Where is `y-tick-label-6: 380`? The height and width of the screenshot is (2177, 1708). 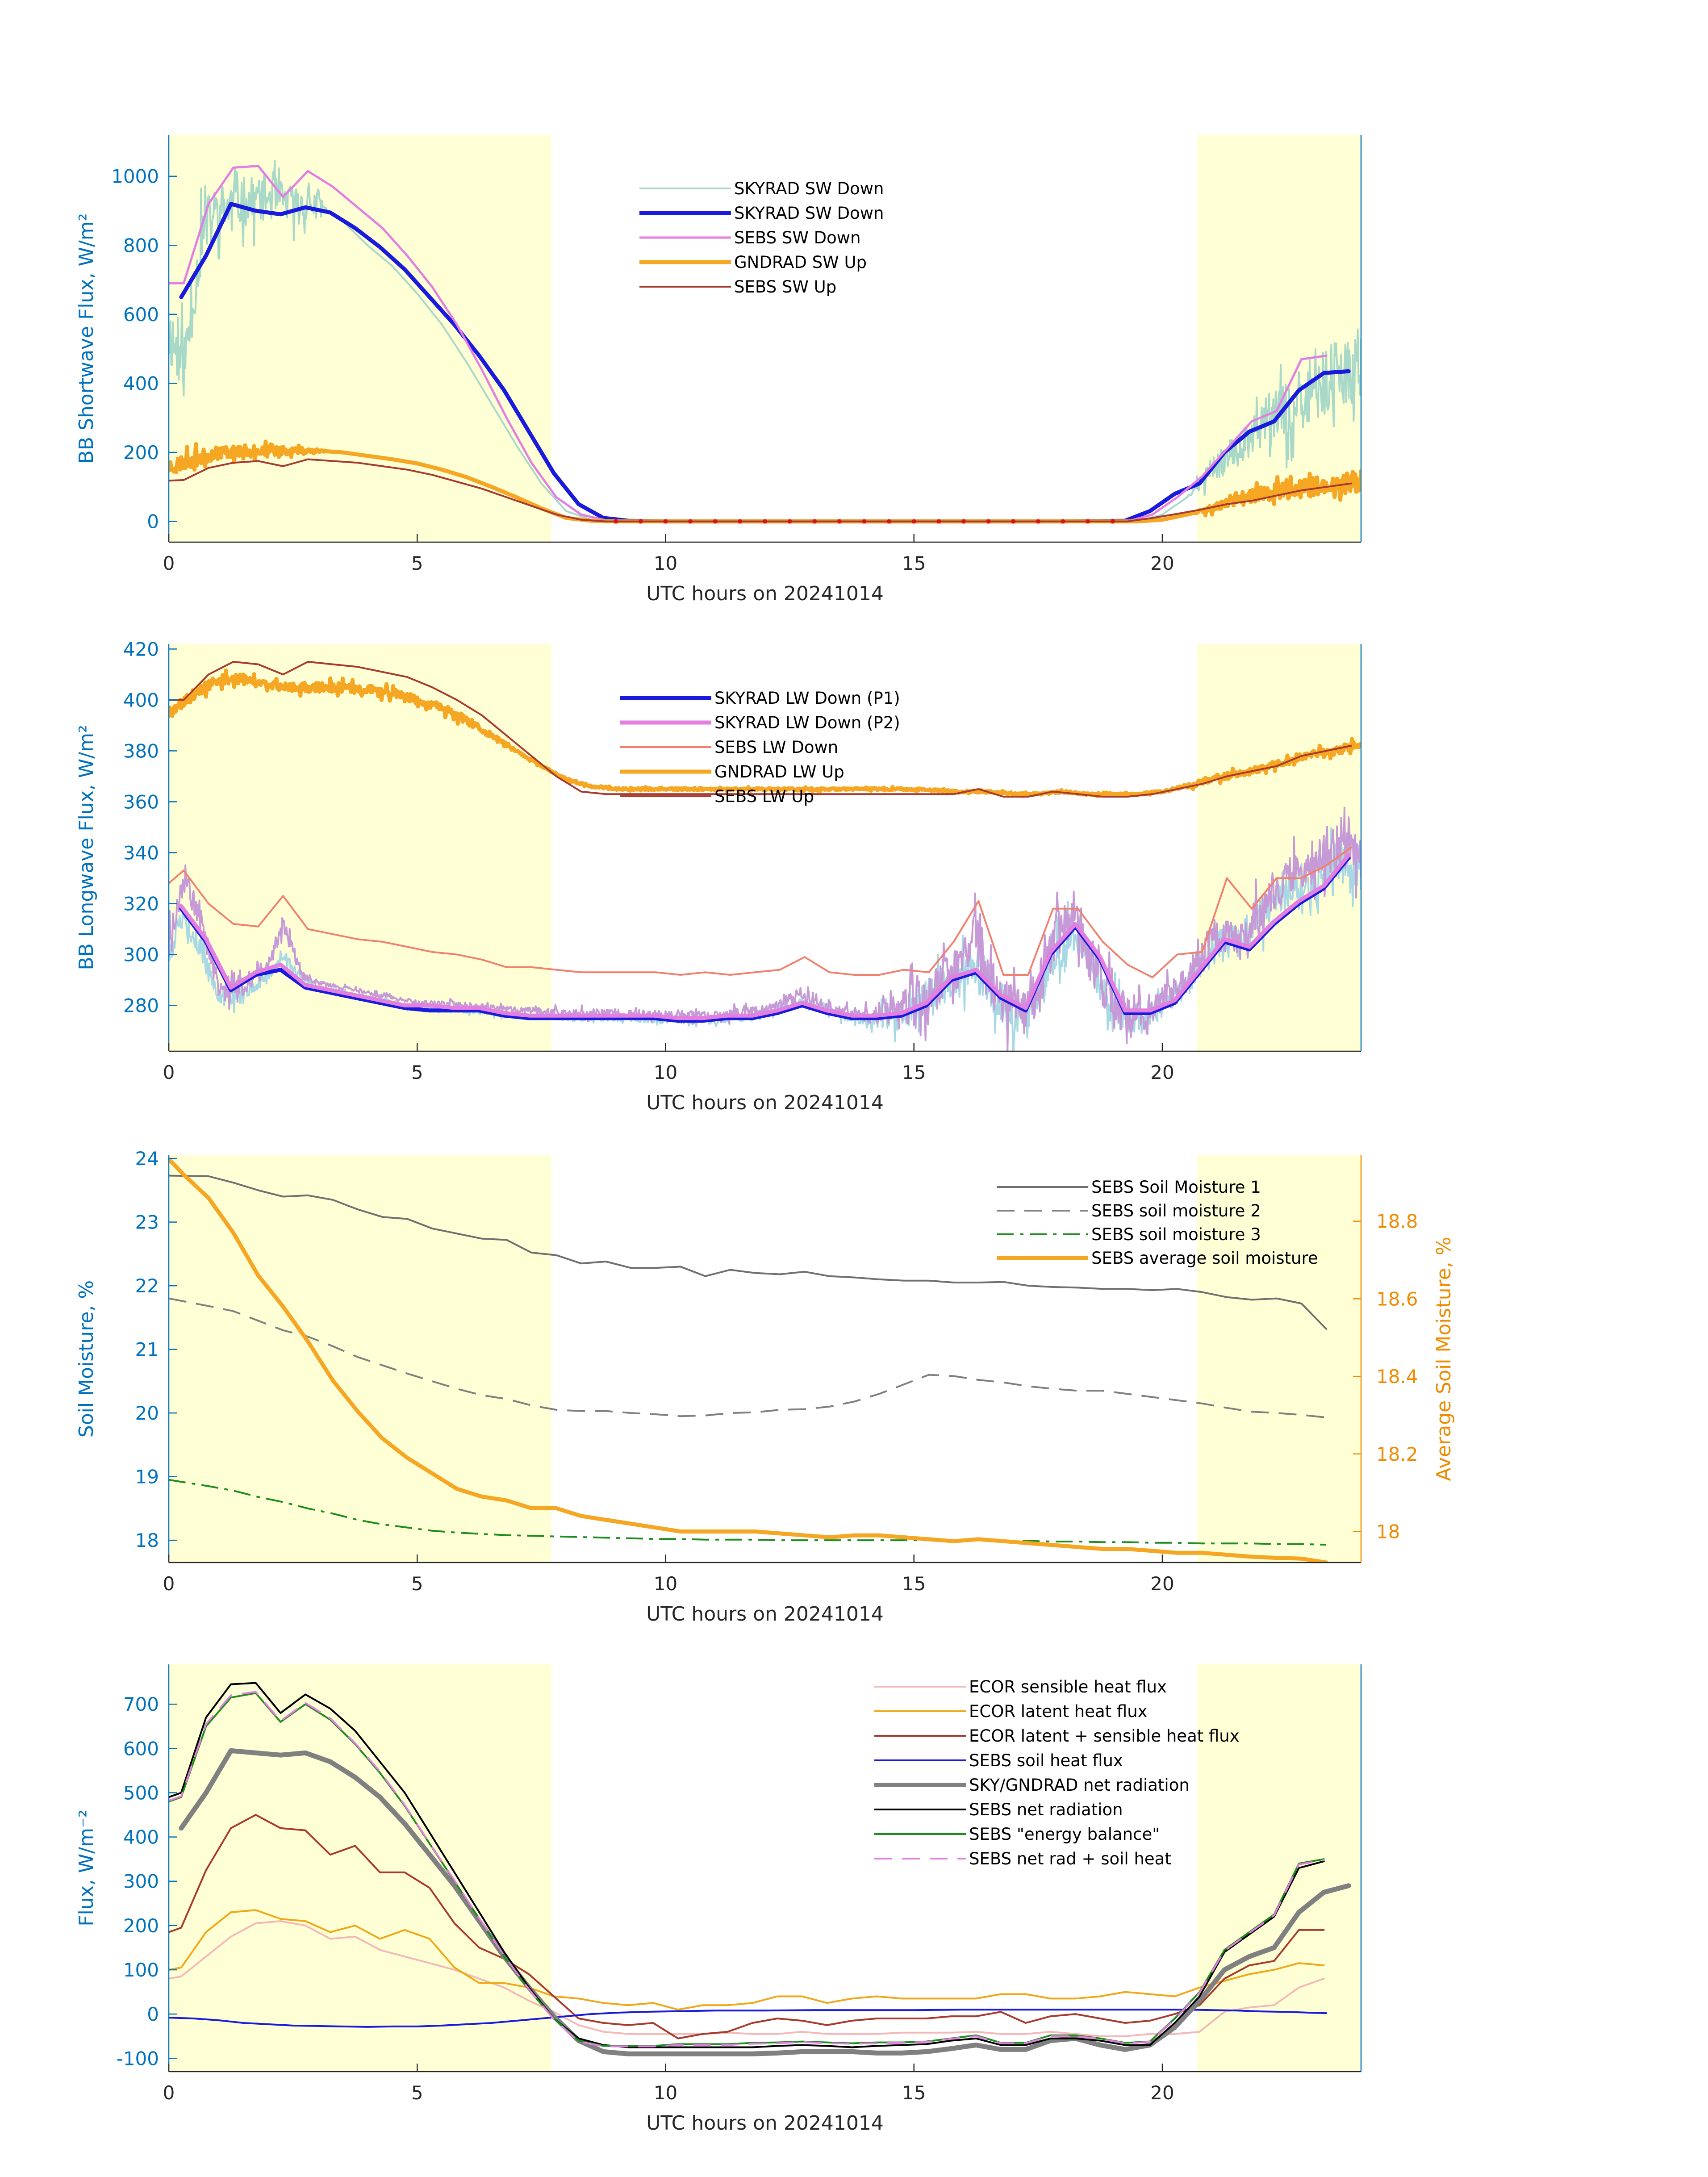
y-tick-label-6: 380 is located at coordinates (141, 751).